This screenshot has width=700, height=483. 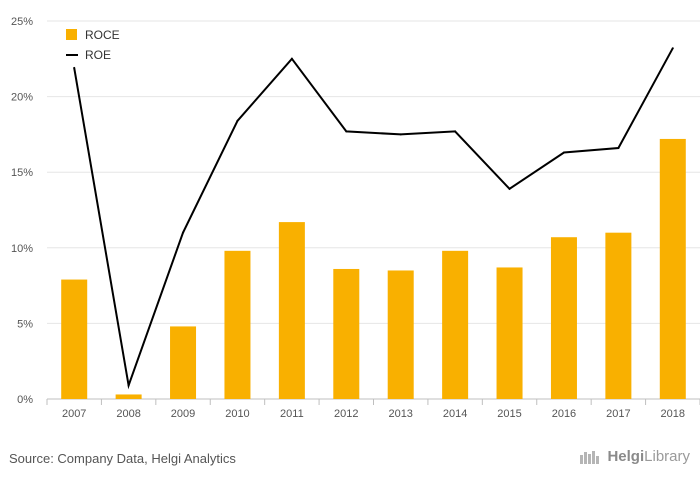 I want to click on x-tick-label: 2016, so click(x=564, y=414).